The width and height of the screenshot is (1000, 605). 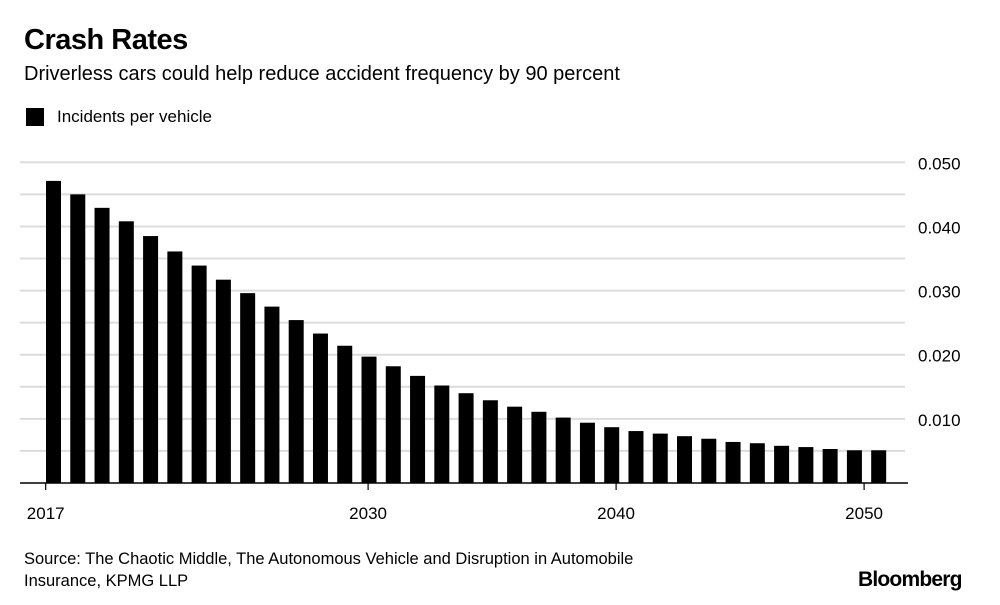 I want to click on y-tick-label: 0.040, so click(x=939, y=227).